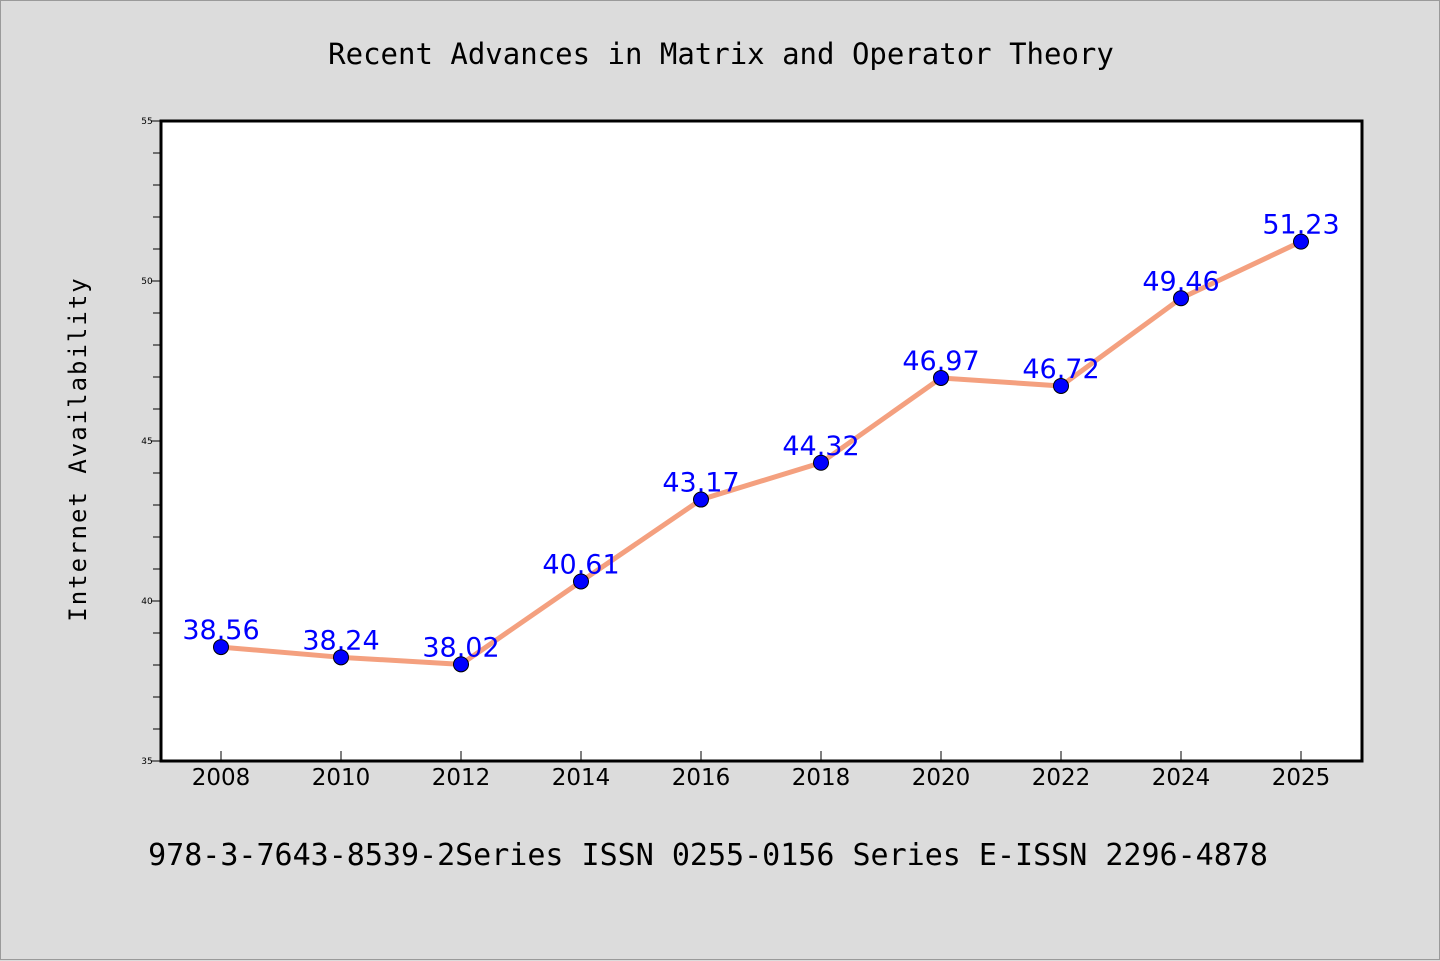 This screenshot has width=1440, height=961. I want to click on data-label: 46.72, so click(1060, 369).